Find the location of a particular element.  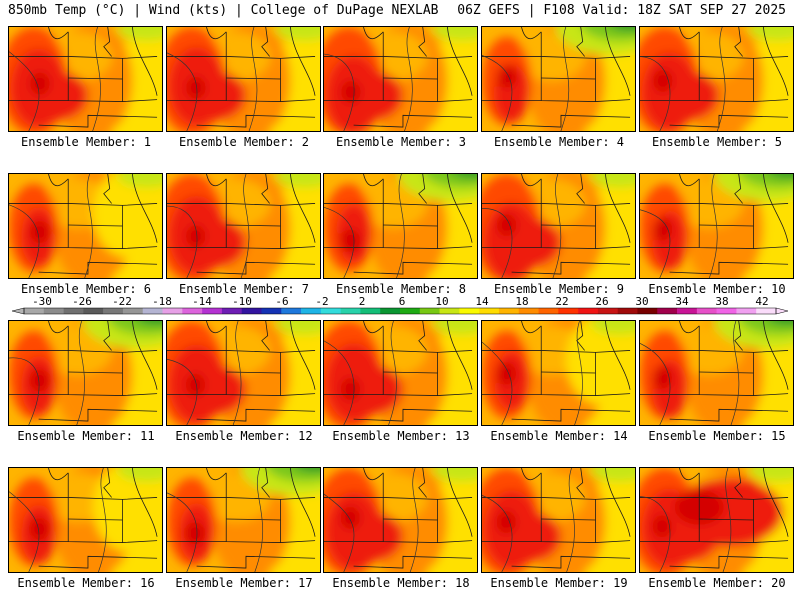

ensemble-member-label: Ensemble Member: 4 is located at coordinates (559, 142).